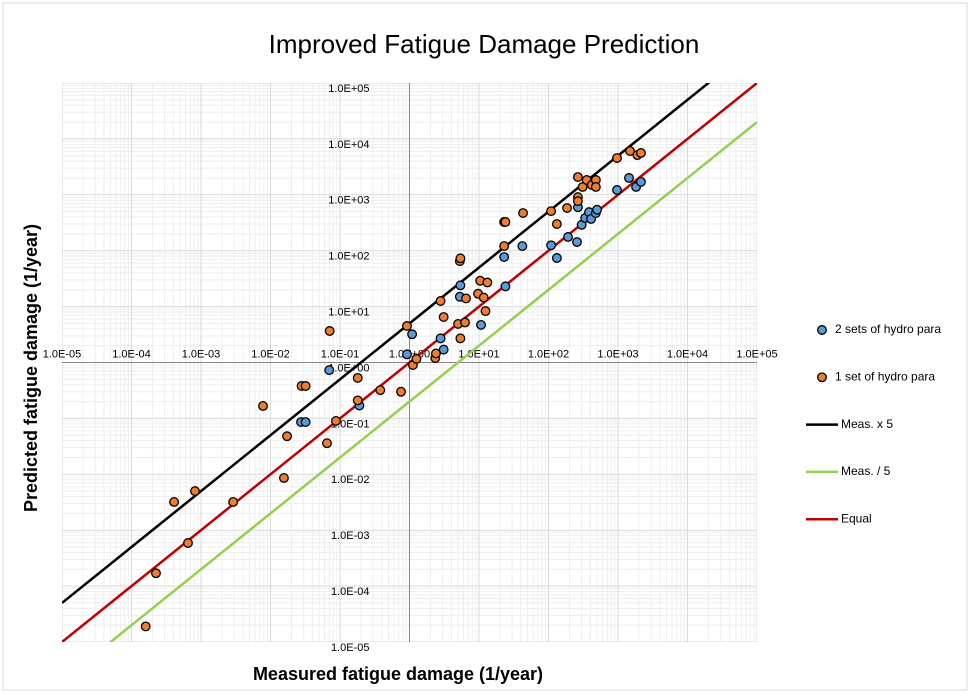 This screenshot has height=694, width=977. What do you see at coordinates (348, 201) in the screenshot?
I see `y-tick-label: 1.0E+03` at bounding box center [348, 201].